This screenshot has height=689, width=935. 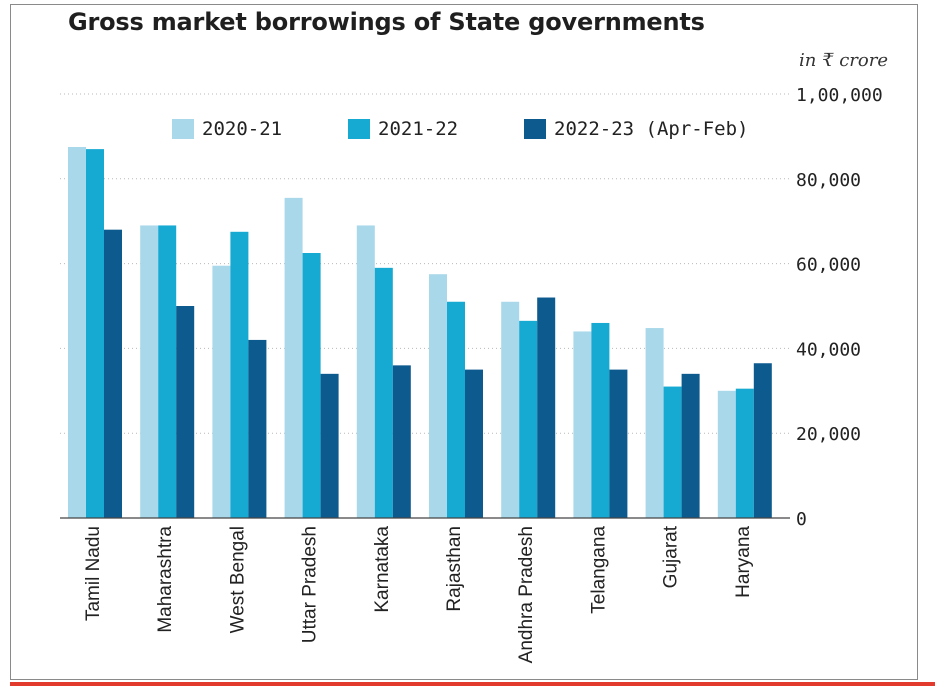 I want to click on x-tick-label: Rajasthan, so click(x=454, y=569).